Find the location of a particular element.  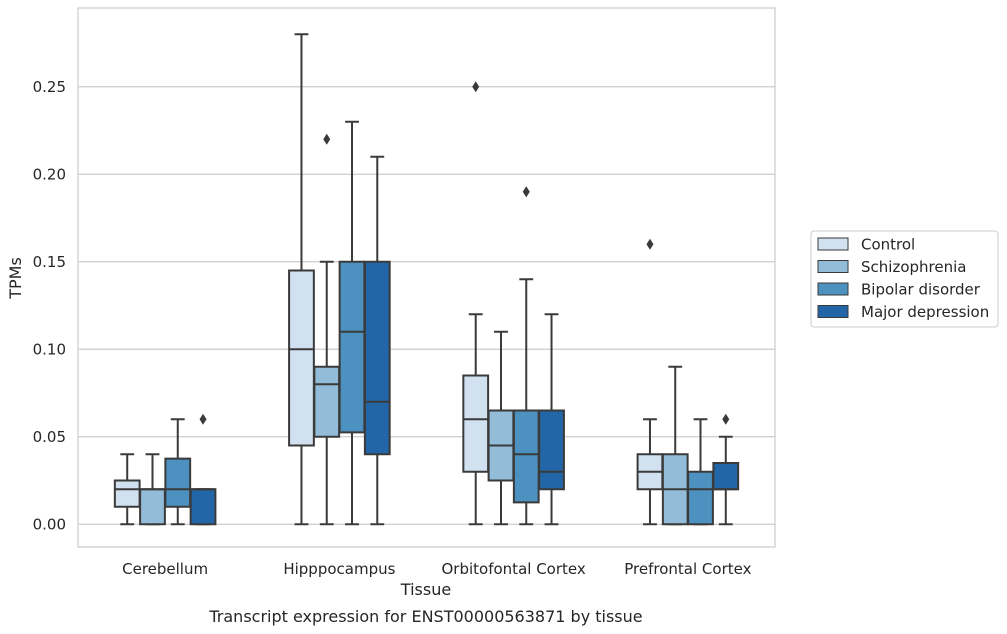

y-axis-label: TPMs is located at coordinates (15, 278).